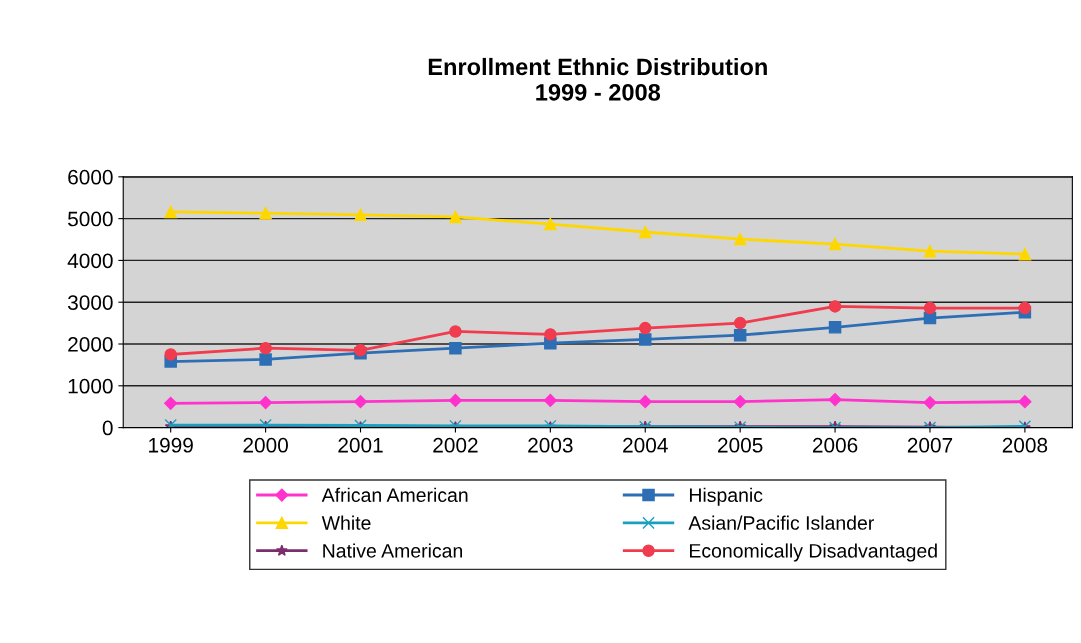 The width and height of the screenshot is (1081, 643). I want to click on x-tick-label: 2002, so click(455, 445).